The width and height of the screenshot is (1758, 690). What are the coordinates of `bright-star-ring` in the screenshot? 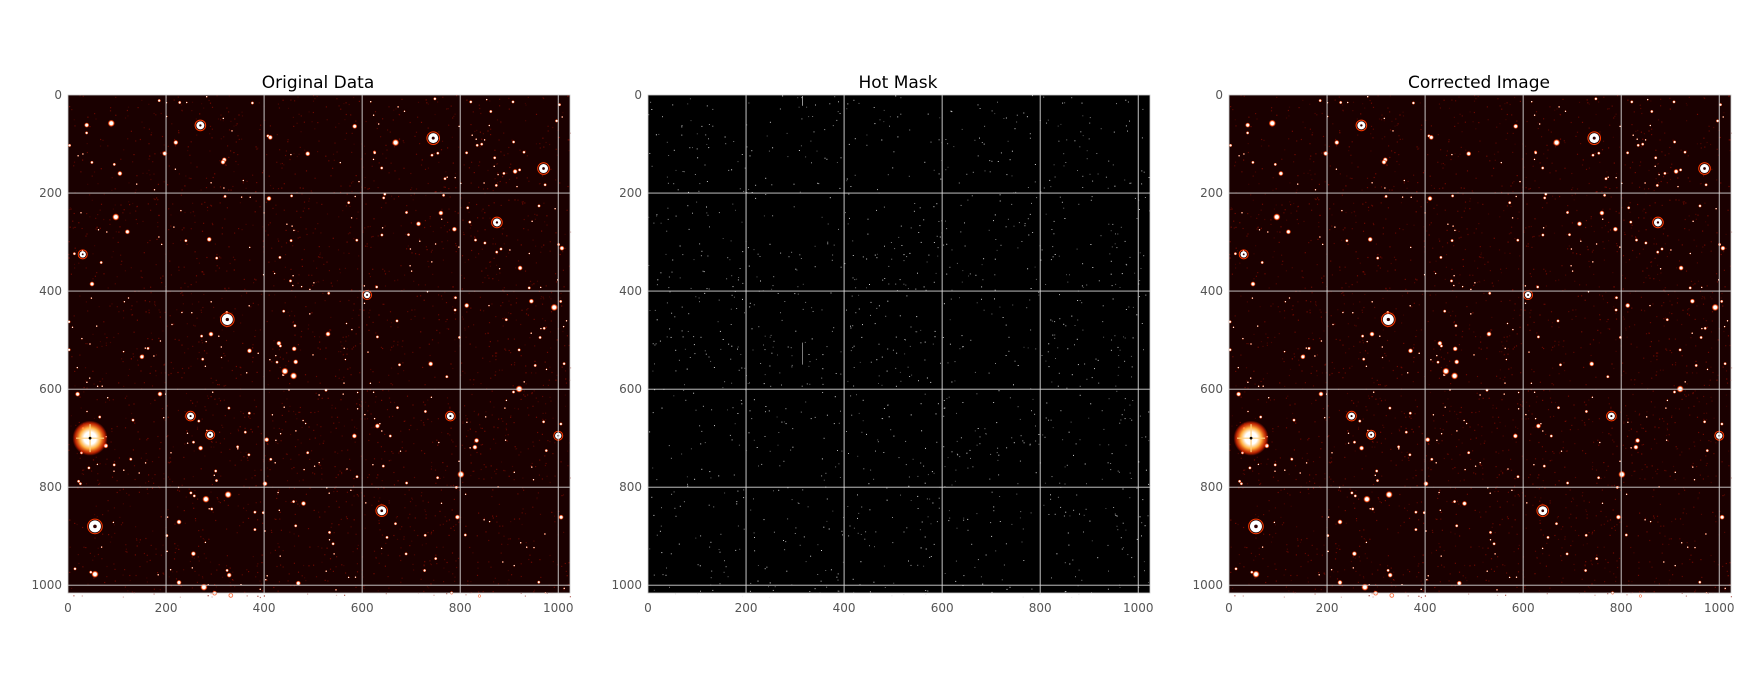 It's located at (227, 319).